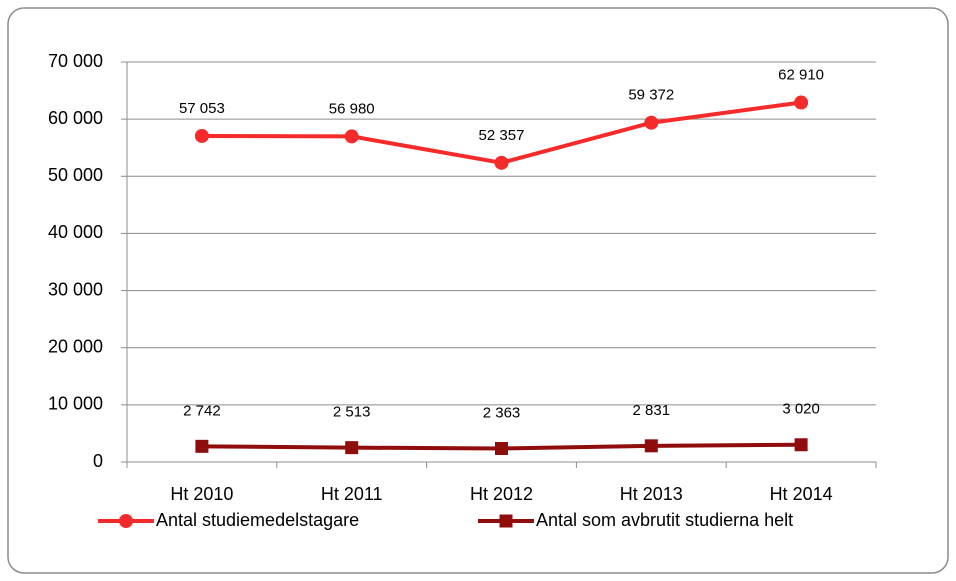 The image size is (956, 581). I want to click on legend-label: Antal som avbrutit studierna helt, so click(664, 520).